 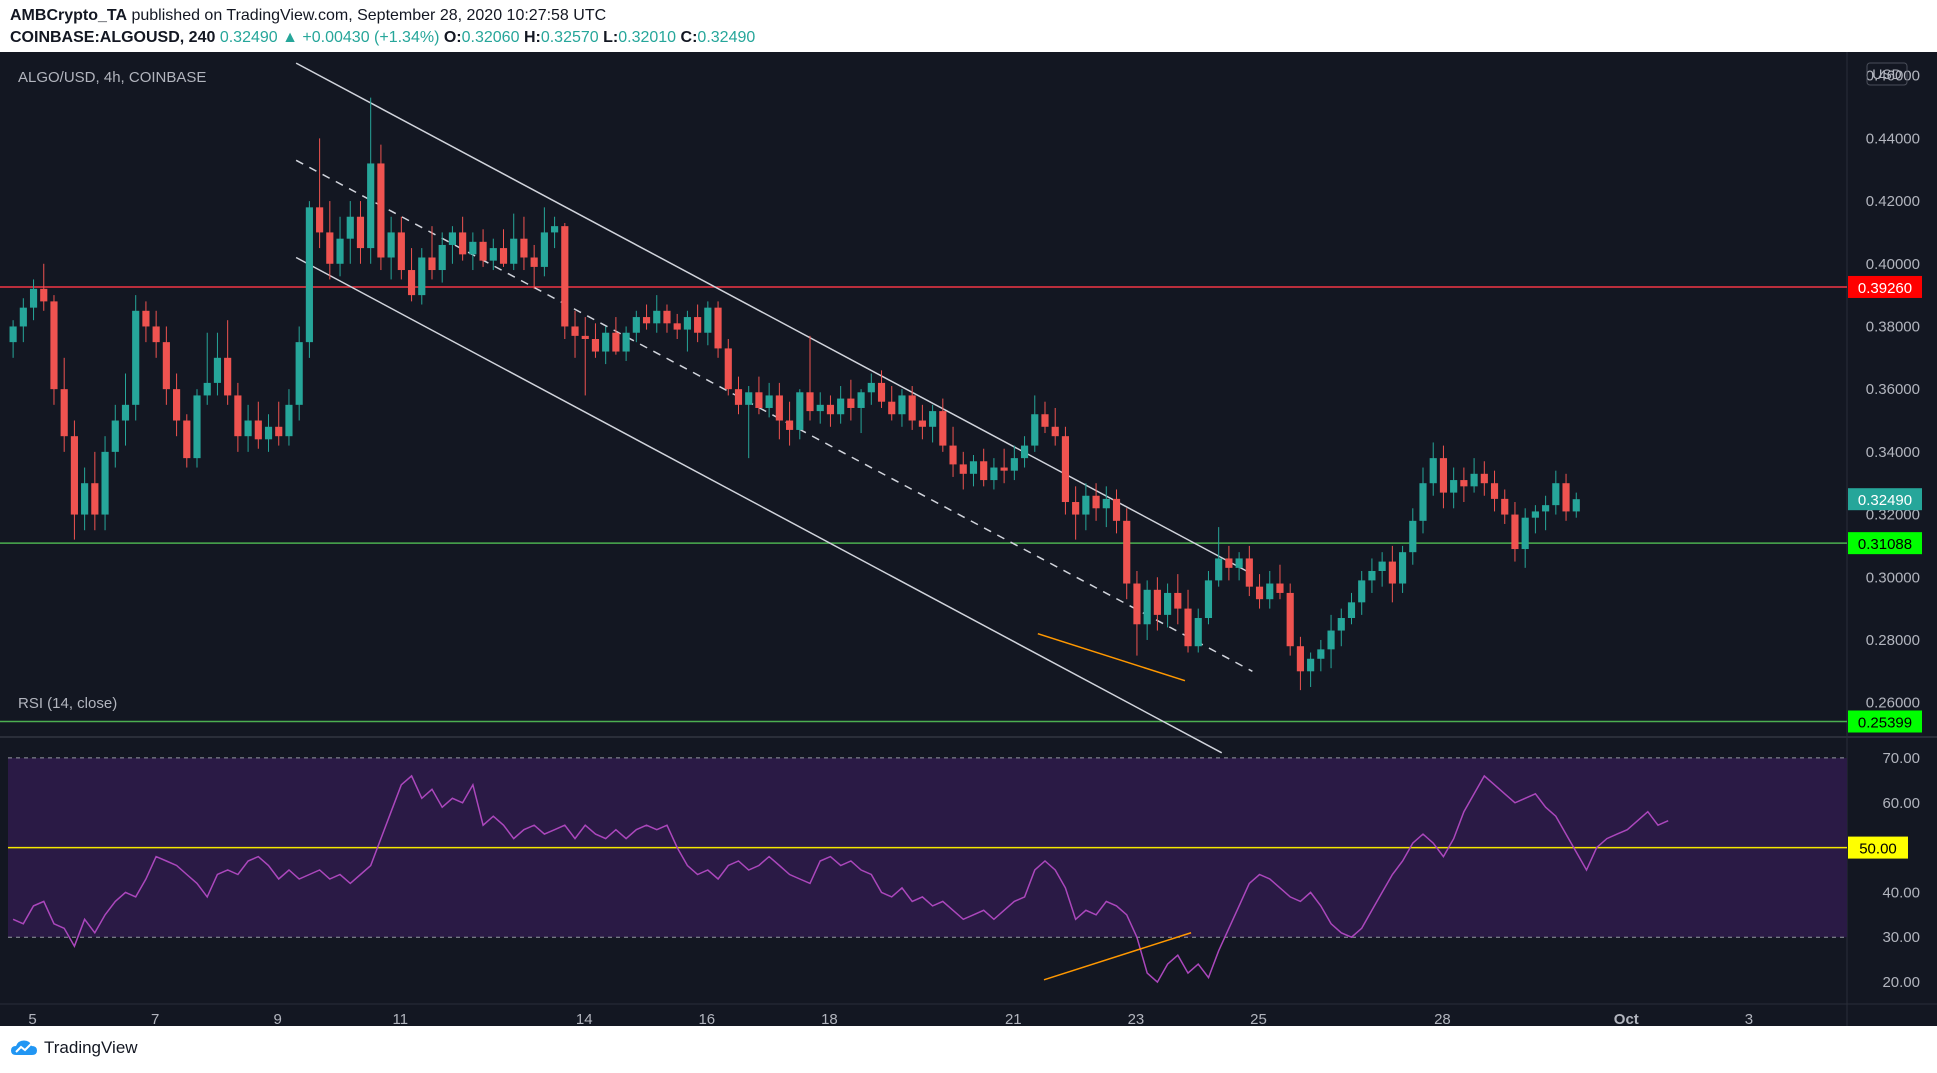 I want to click on rsi-title: RSI (14, close), so click(x=67, y=703).